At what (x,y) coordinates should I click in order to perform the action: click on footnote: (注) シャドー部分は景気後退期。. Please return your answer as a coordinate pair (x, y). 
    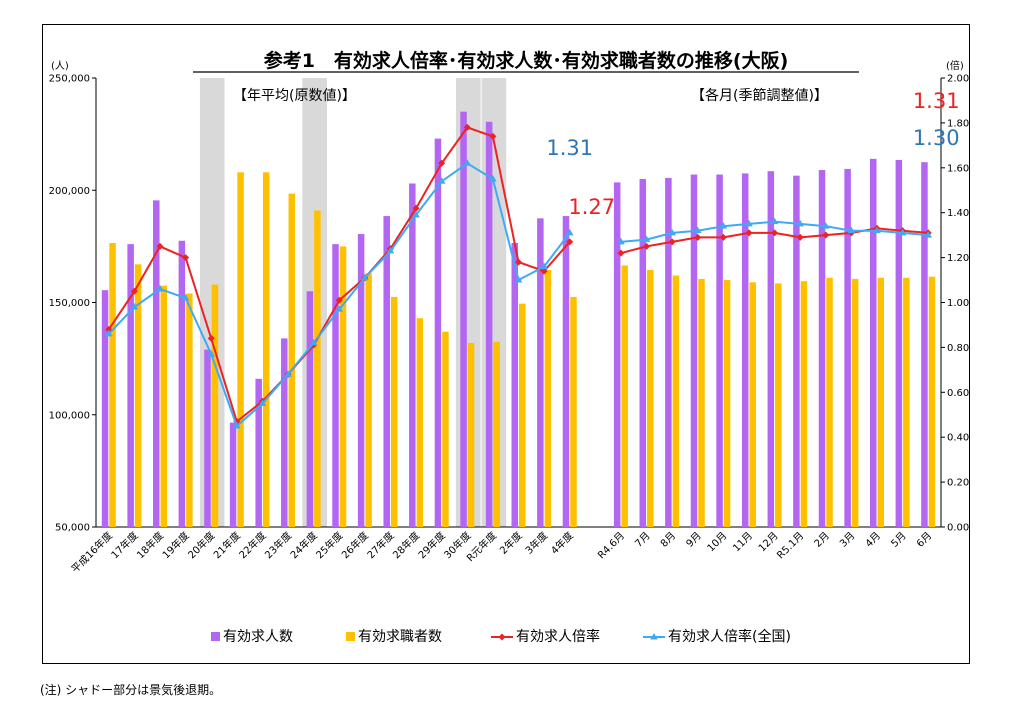
    Looking at the image, I should click on (131, 690).